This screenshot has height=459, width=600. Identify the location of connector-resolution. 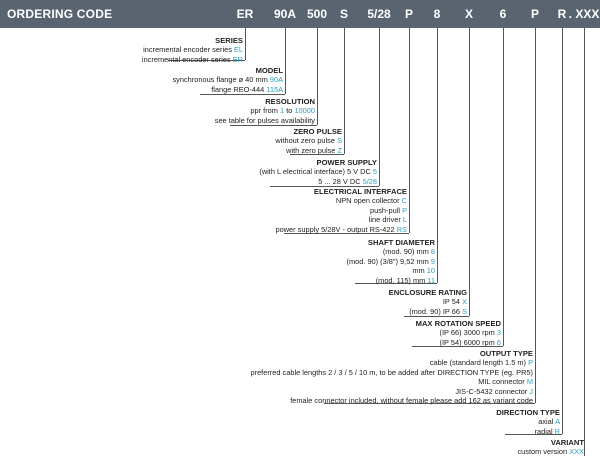
(317, 76).